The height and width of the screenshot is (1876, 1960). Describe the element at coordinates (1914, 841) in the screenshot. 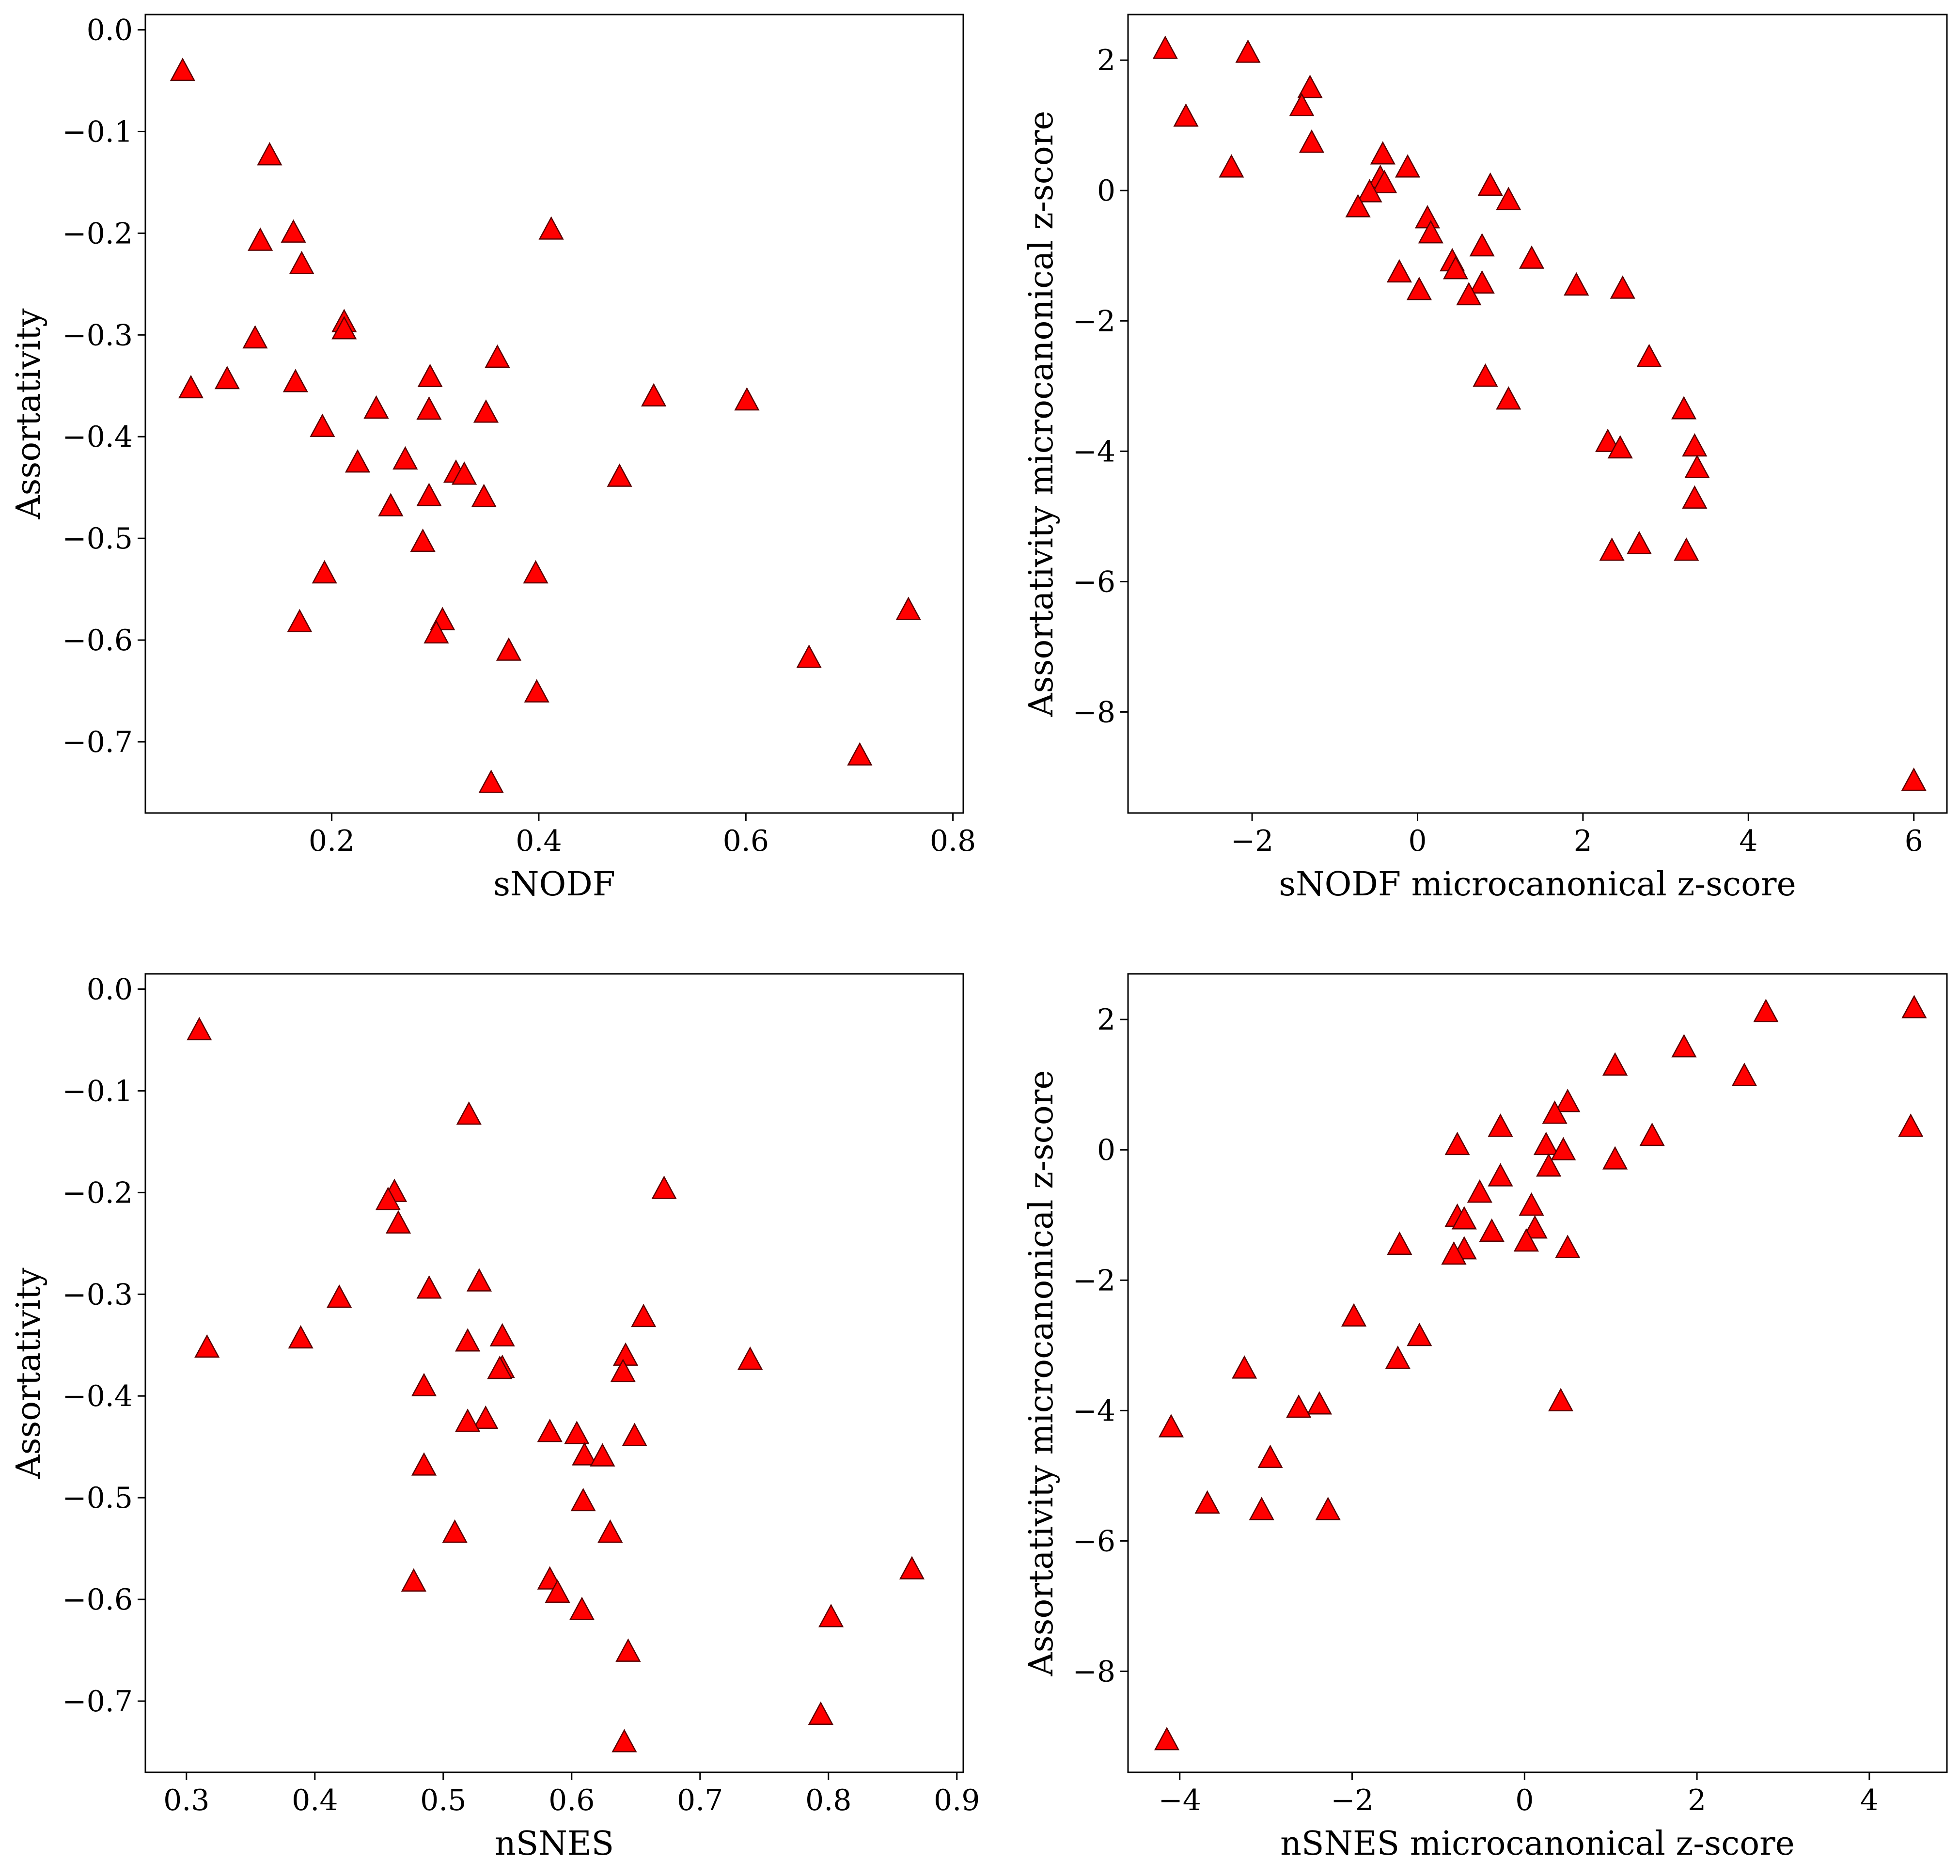

I see `x-tick-label: 6` at that location.